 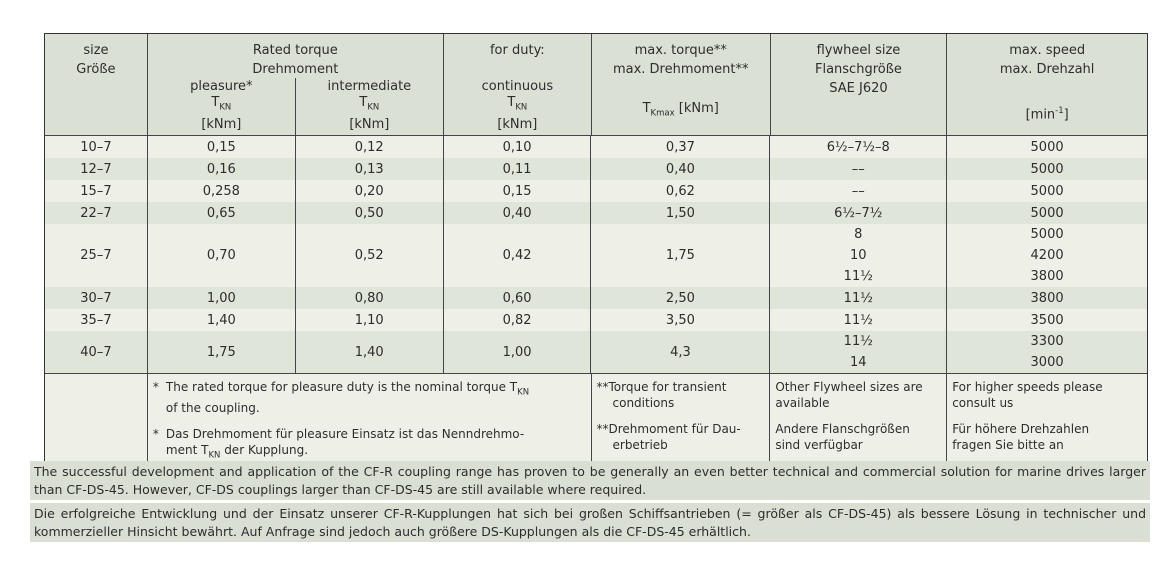 I want to click on cell-speed: 5000 4200 3800, so click(x=1047, y=255).